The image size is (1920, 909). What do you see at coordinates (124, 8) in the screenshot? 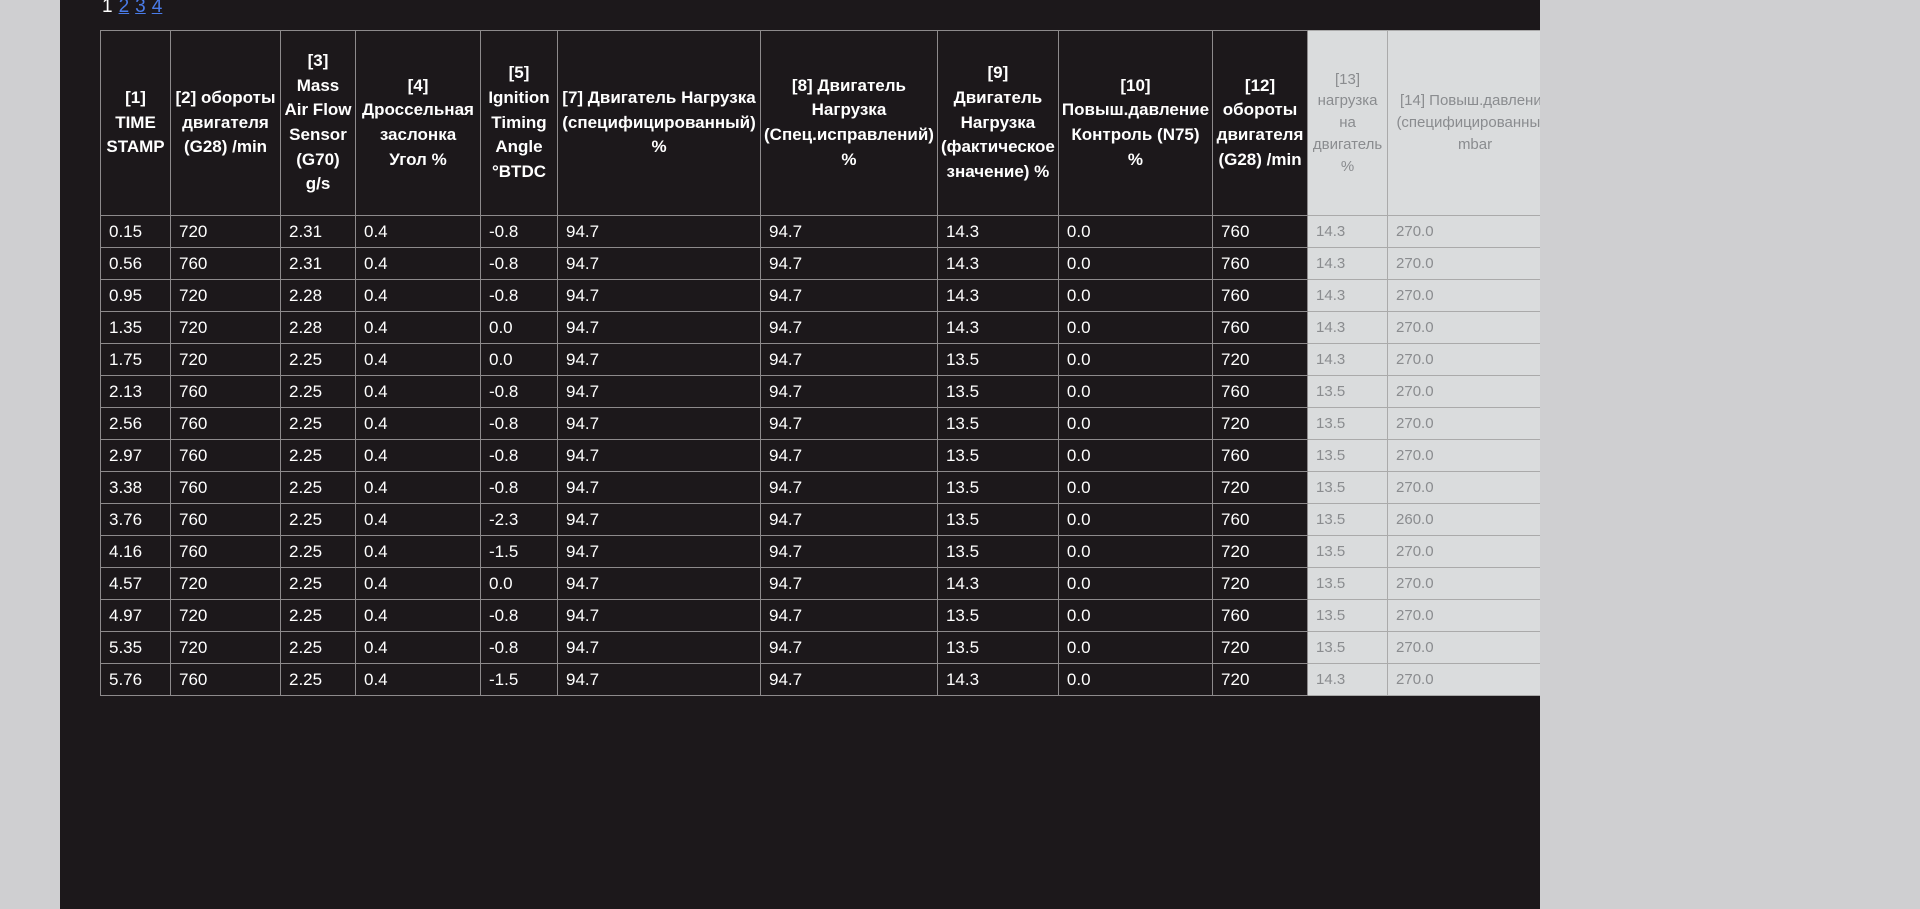
I see `page-link: 2` at bounding box center [124, 8].